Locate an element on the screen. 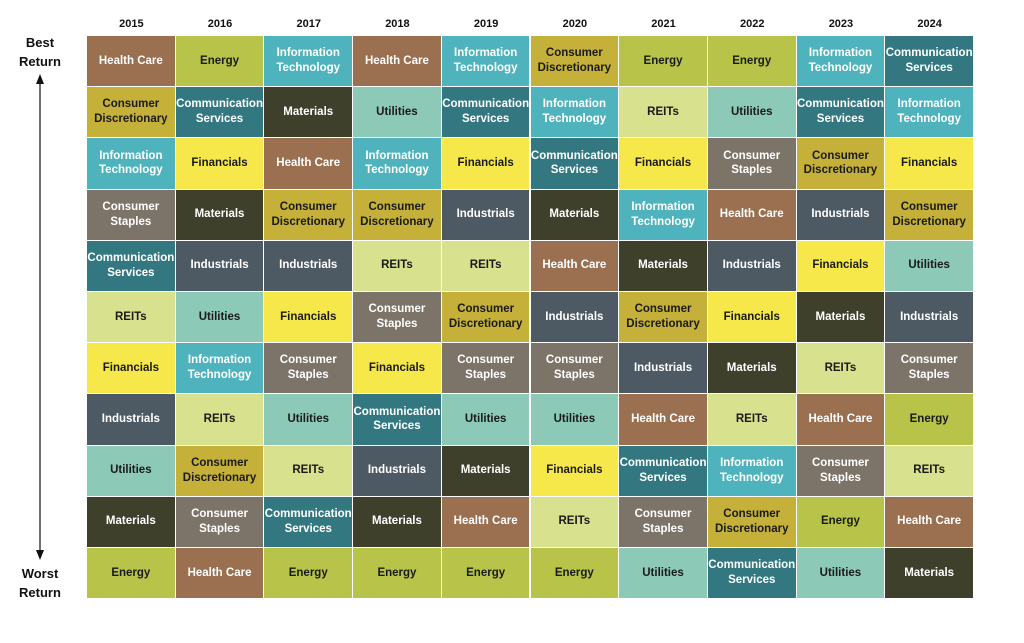 Image resolution: width=1024 pixels, height=643 pixels. year-header: 2022 is located at coordinates (752, 24).